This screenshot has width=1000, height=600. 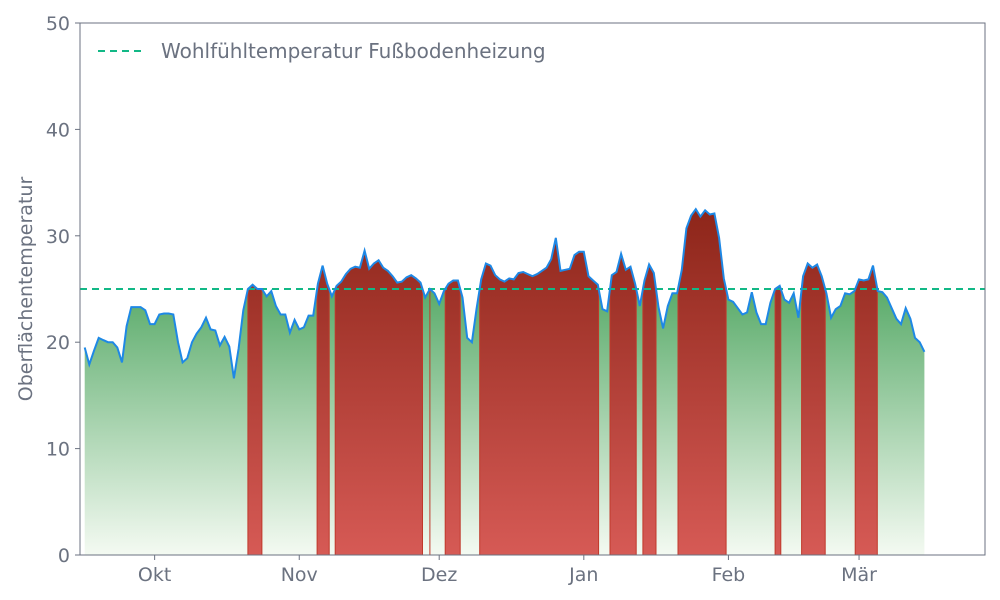 I want to click on legend: Wohlfühltemperatur Fußbodenheizung, so click(x=322, y=51).